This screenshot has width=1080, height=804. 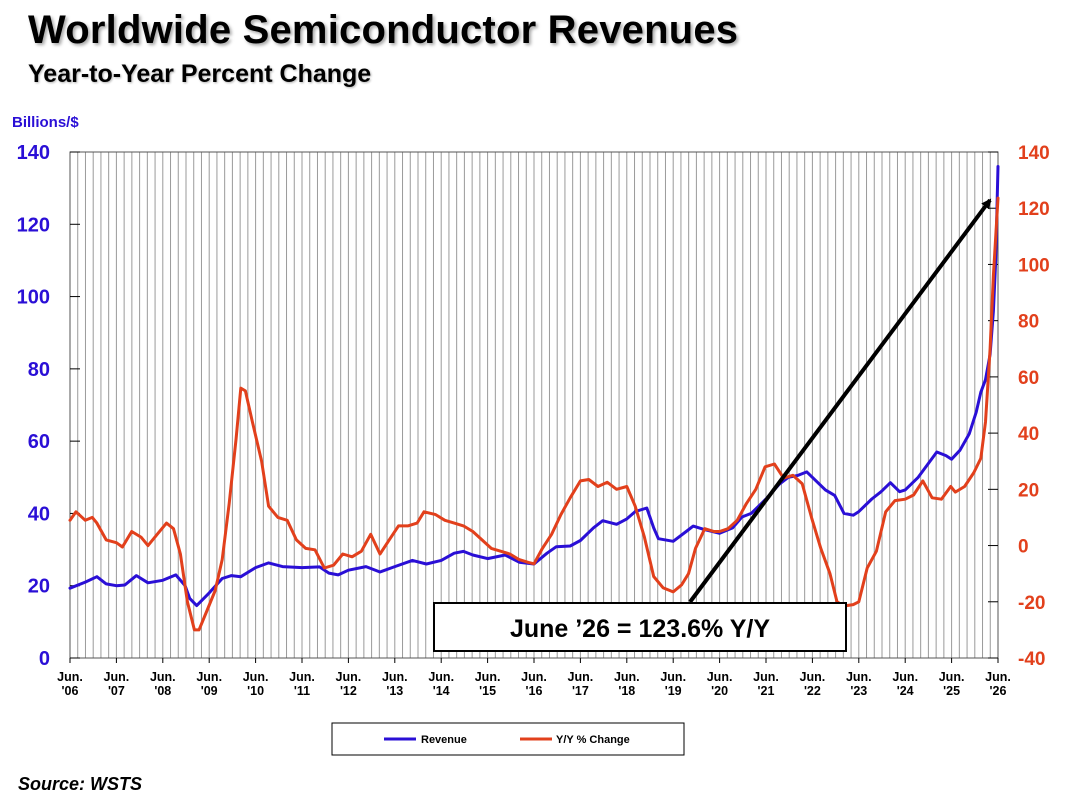 I want to click on x-tick-label-year: '16, so click(x=534, y=691).